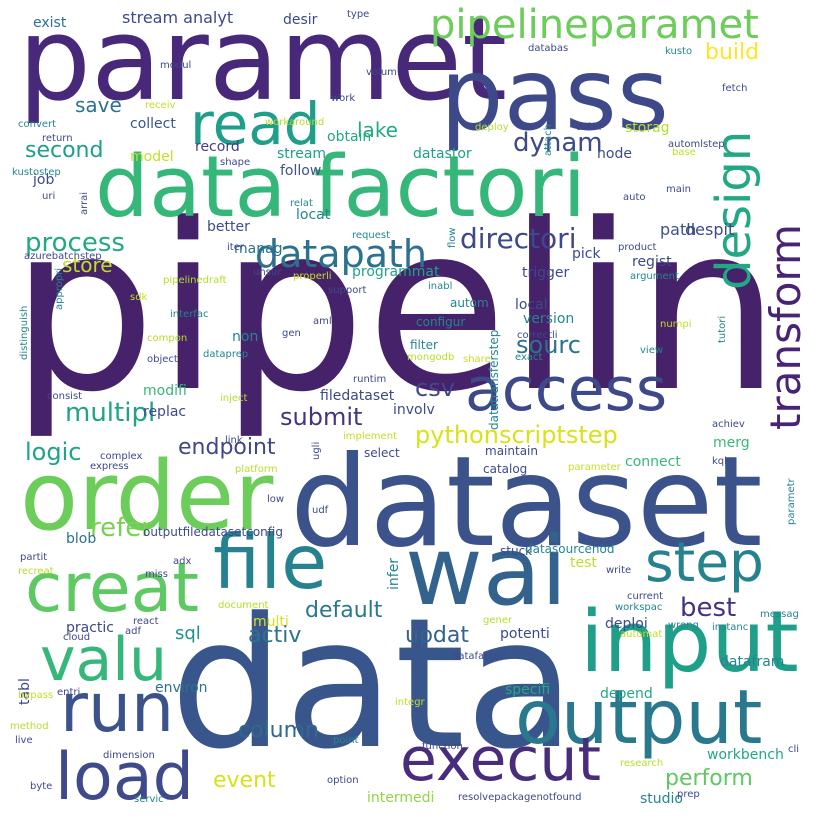 The image size is (819, 819). What do you see at coordinates (357, 396) in the screenshot?
I see `word: filedataset` at bounding box center [357, 396].